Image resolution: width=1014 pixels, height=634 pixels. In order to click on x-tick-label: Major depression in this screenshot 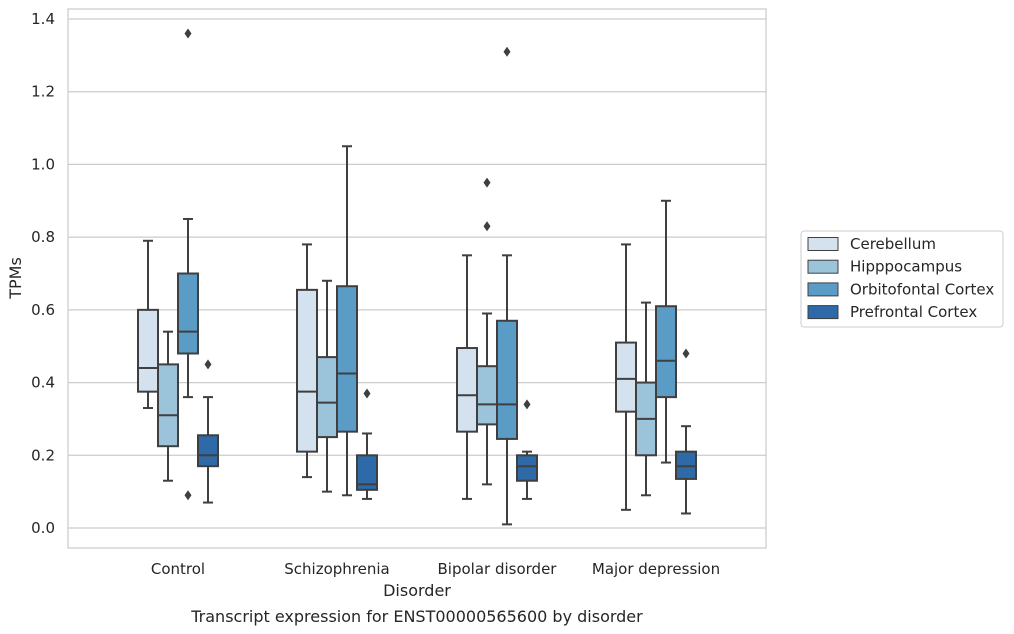, I will do `click(656, 569)`.